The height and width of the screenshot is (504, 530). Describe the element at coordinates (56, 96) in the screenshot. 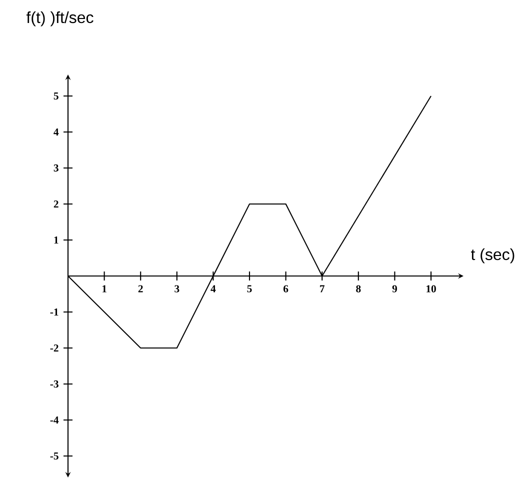

I see `y-tick-label: 5` at that location.